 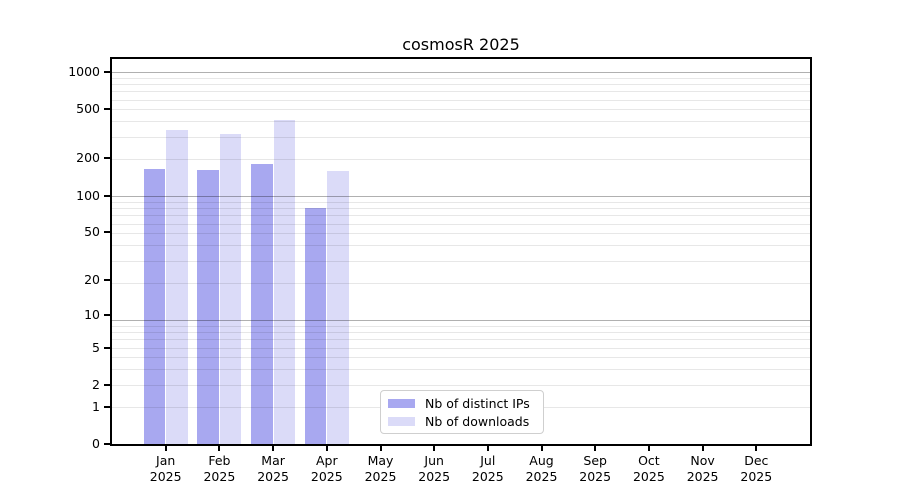 I want to click on legend-swatch-downloads, so click(x=401, y=421).